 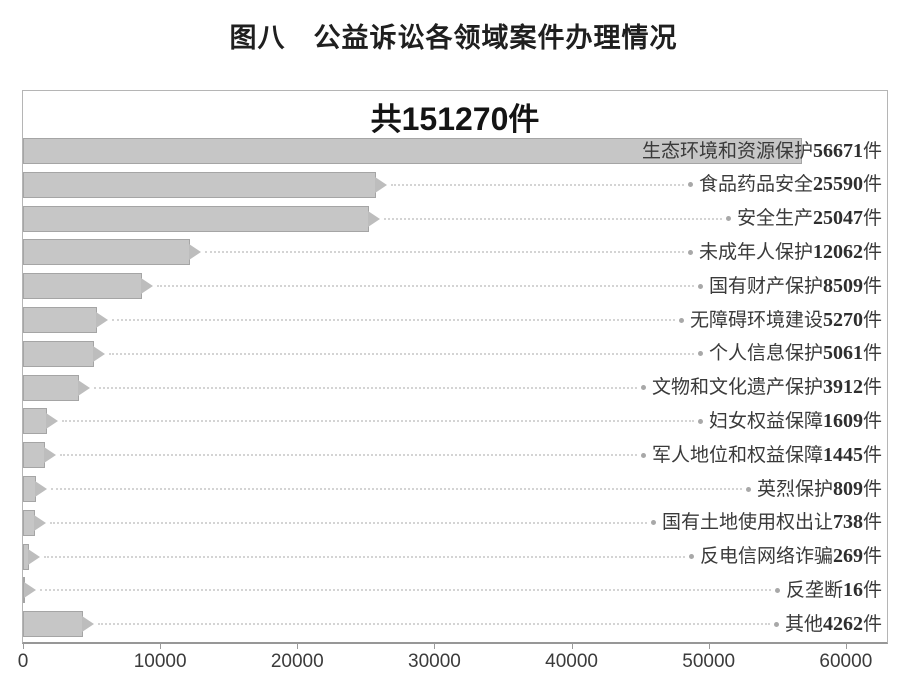 What do you see at coordinates (455, 353) in the screenshot?
I see `bar-row: 个人信息保护5061件` at bounding box center [455, 353].